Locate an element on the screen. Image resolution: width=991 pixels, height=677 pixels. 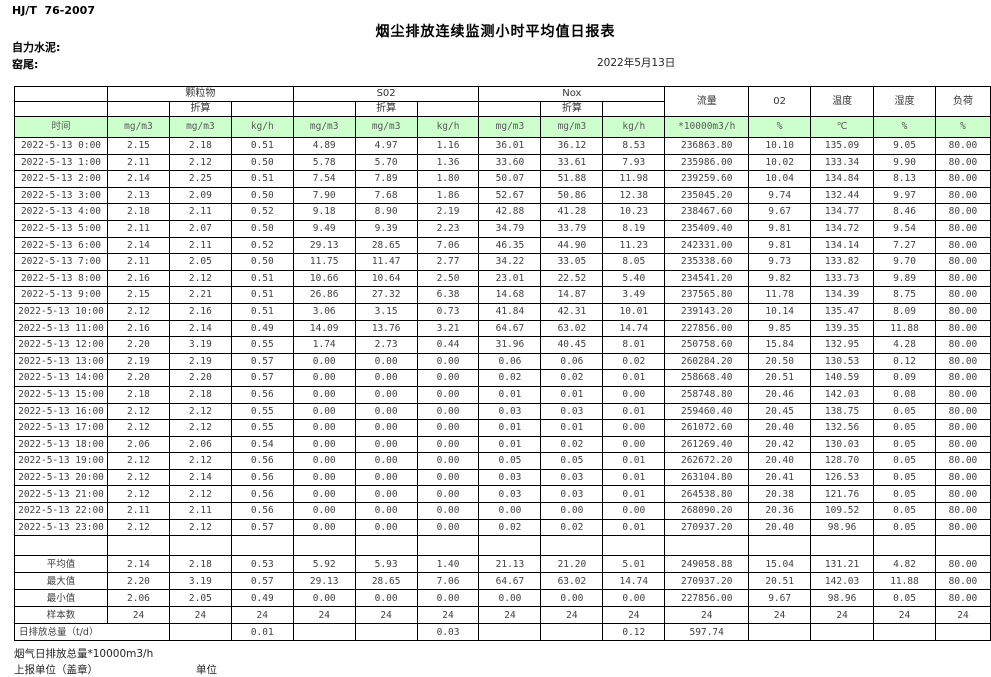
value-cell: 0.12 is located at coordinates (904, 361).